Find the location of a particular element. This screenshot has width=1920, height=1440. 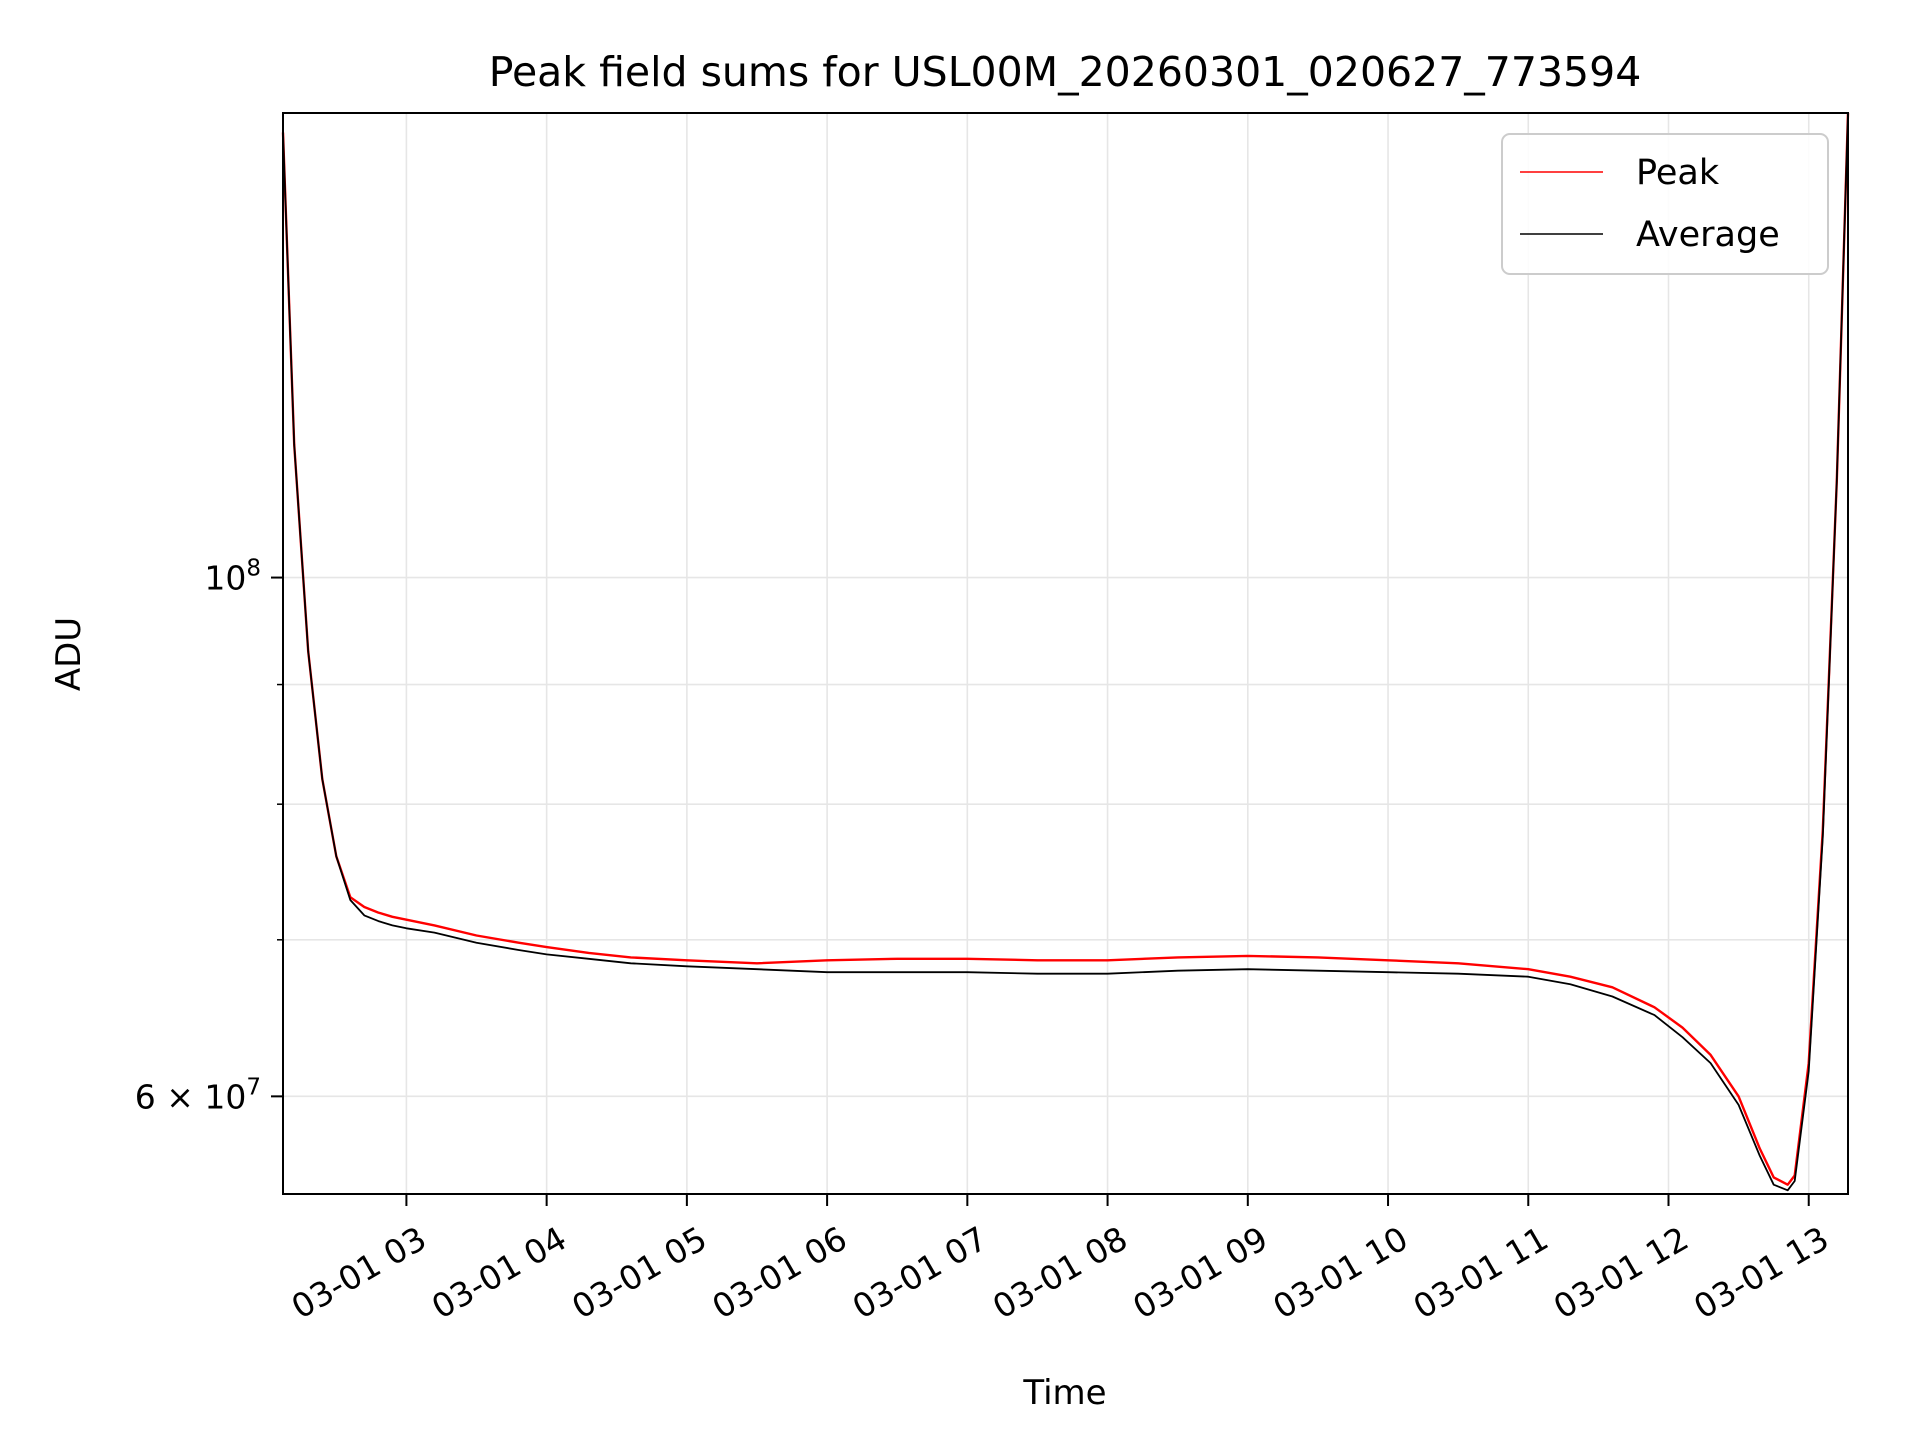

y-tick-label: 108 is located at coordinates (232, 577).